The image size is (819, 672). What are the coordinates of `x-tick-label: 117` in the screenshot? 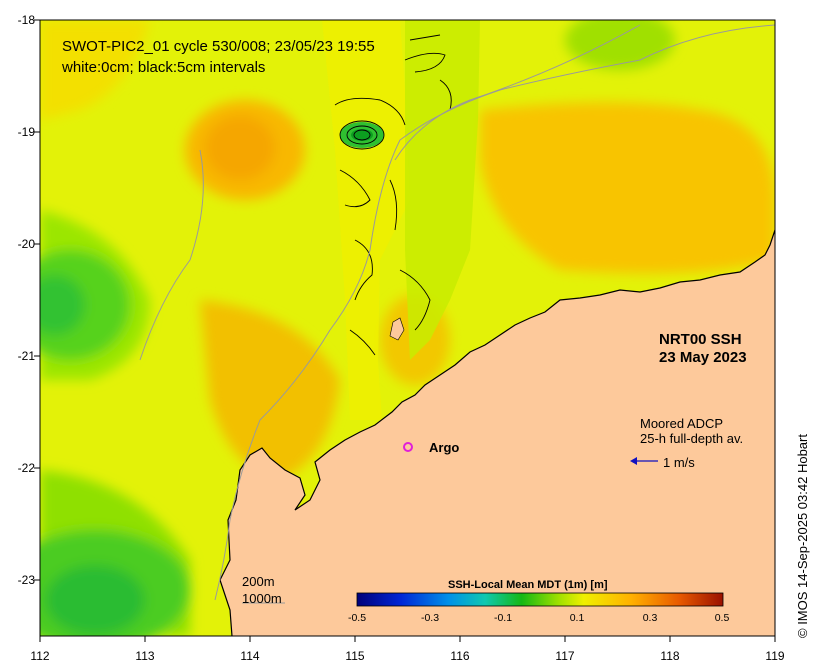 It's located at (565, 656).